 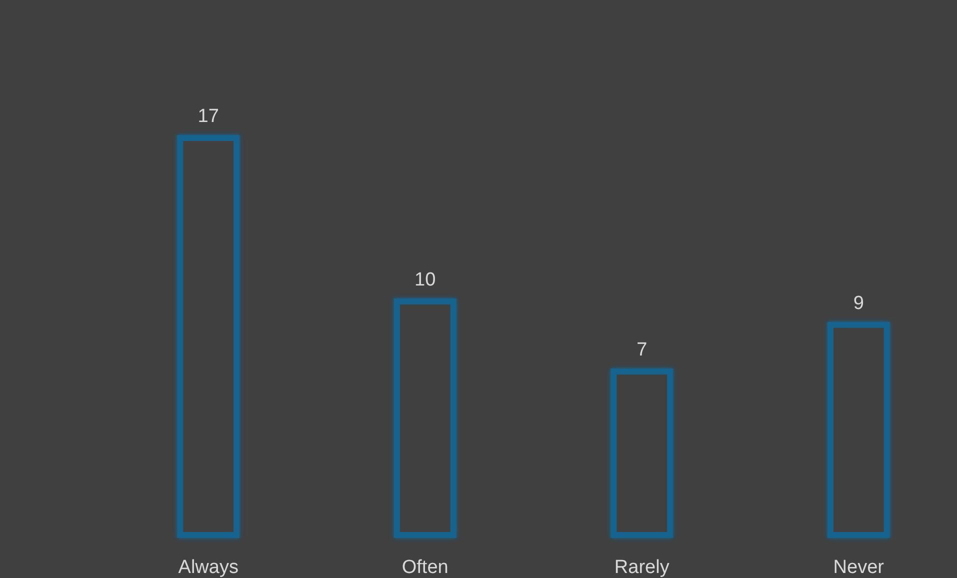 I want to click on x-tick-label: Rarely, so click(x=642, y=567).